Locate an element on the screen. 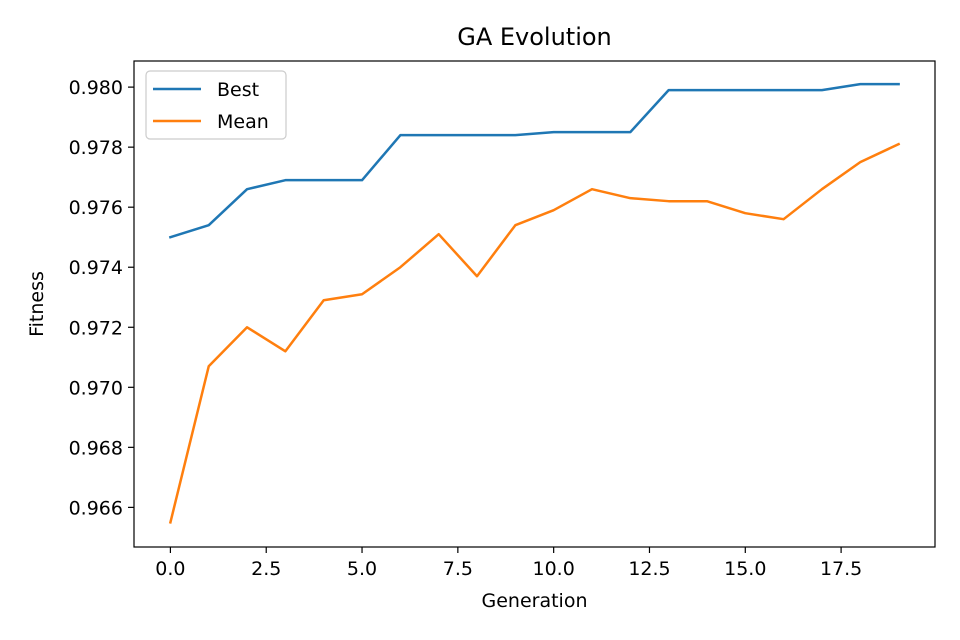  legend-label-best: Best is located at coordinates (238, 90).